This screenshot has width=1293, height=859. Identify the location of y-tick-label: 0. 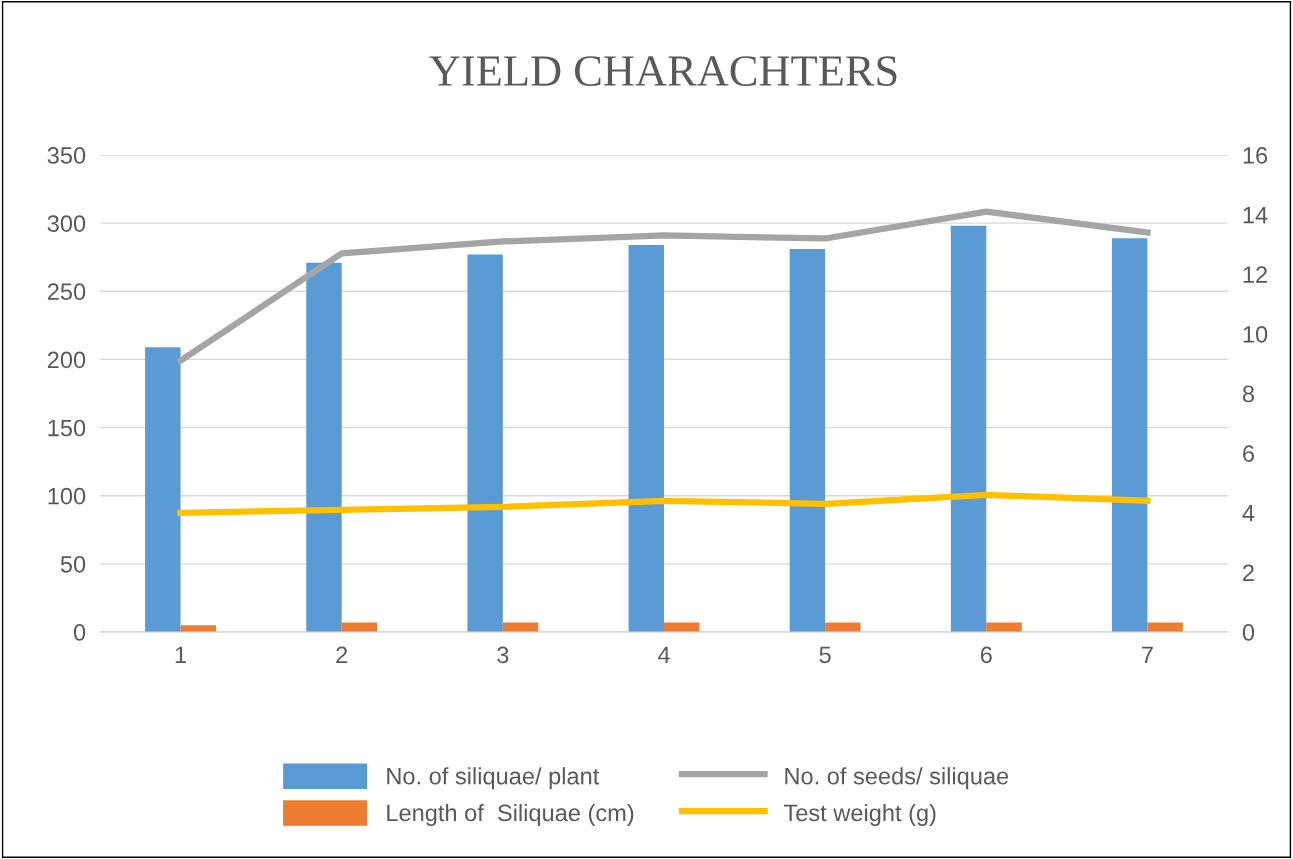
(79, 632).